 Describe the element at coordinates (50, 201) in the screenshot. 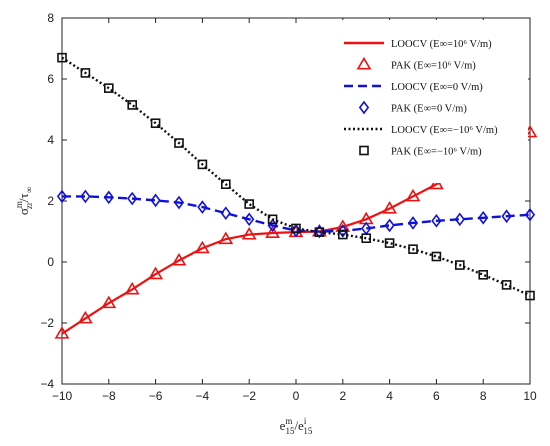

I see `y-tick-label: 2` at that location.